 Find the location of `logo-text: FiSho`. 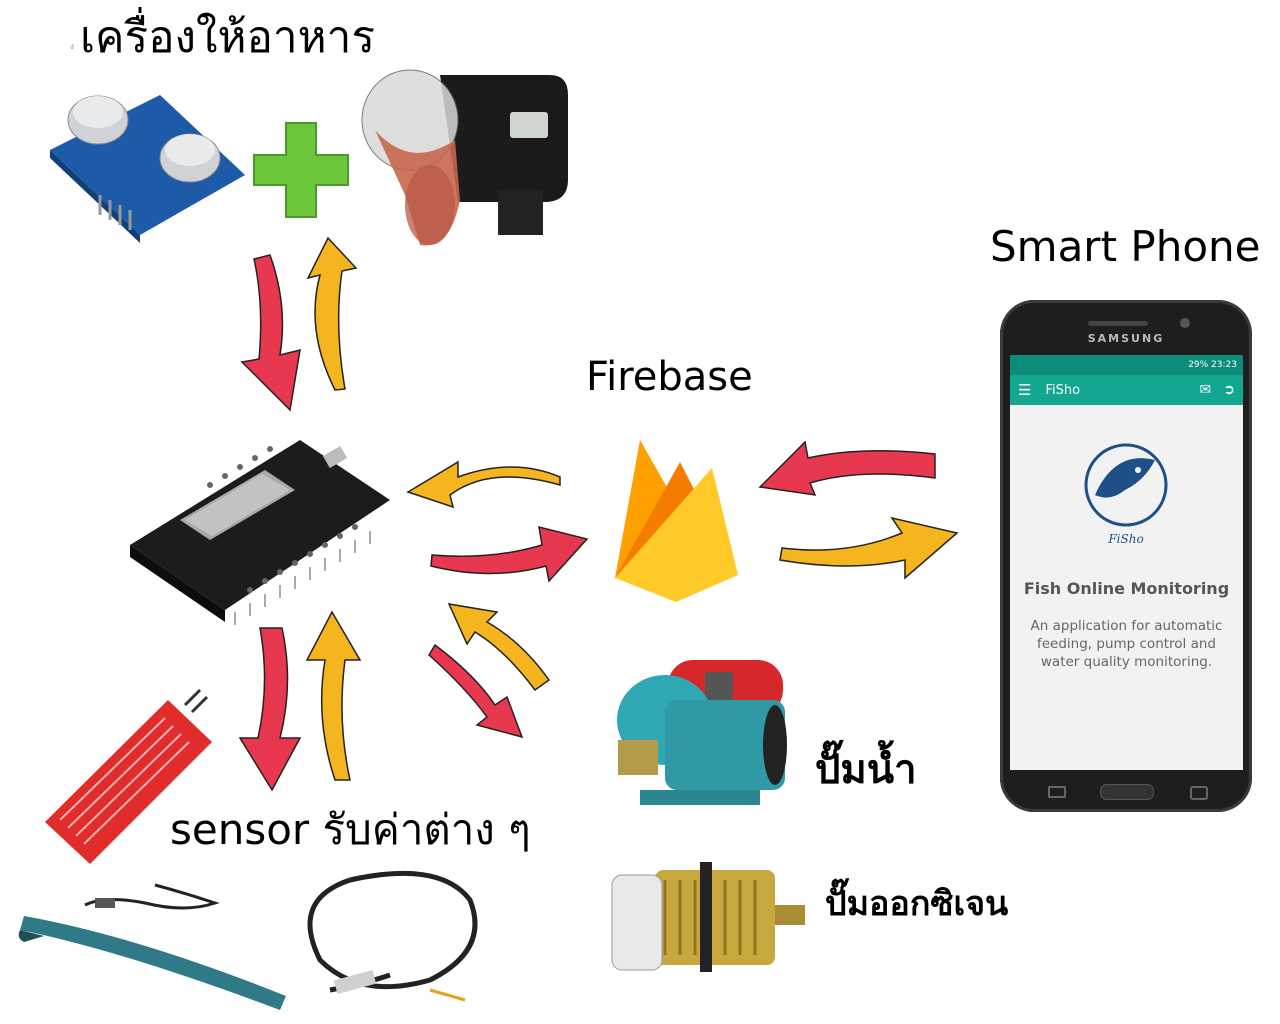

logo-text: FiSho is located at coordinates (1125, 539).